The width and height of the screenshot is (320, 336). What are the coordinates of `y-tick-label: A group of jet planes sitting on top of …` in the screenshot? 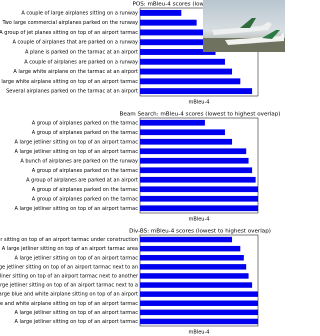 It's located at (69, 33).